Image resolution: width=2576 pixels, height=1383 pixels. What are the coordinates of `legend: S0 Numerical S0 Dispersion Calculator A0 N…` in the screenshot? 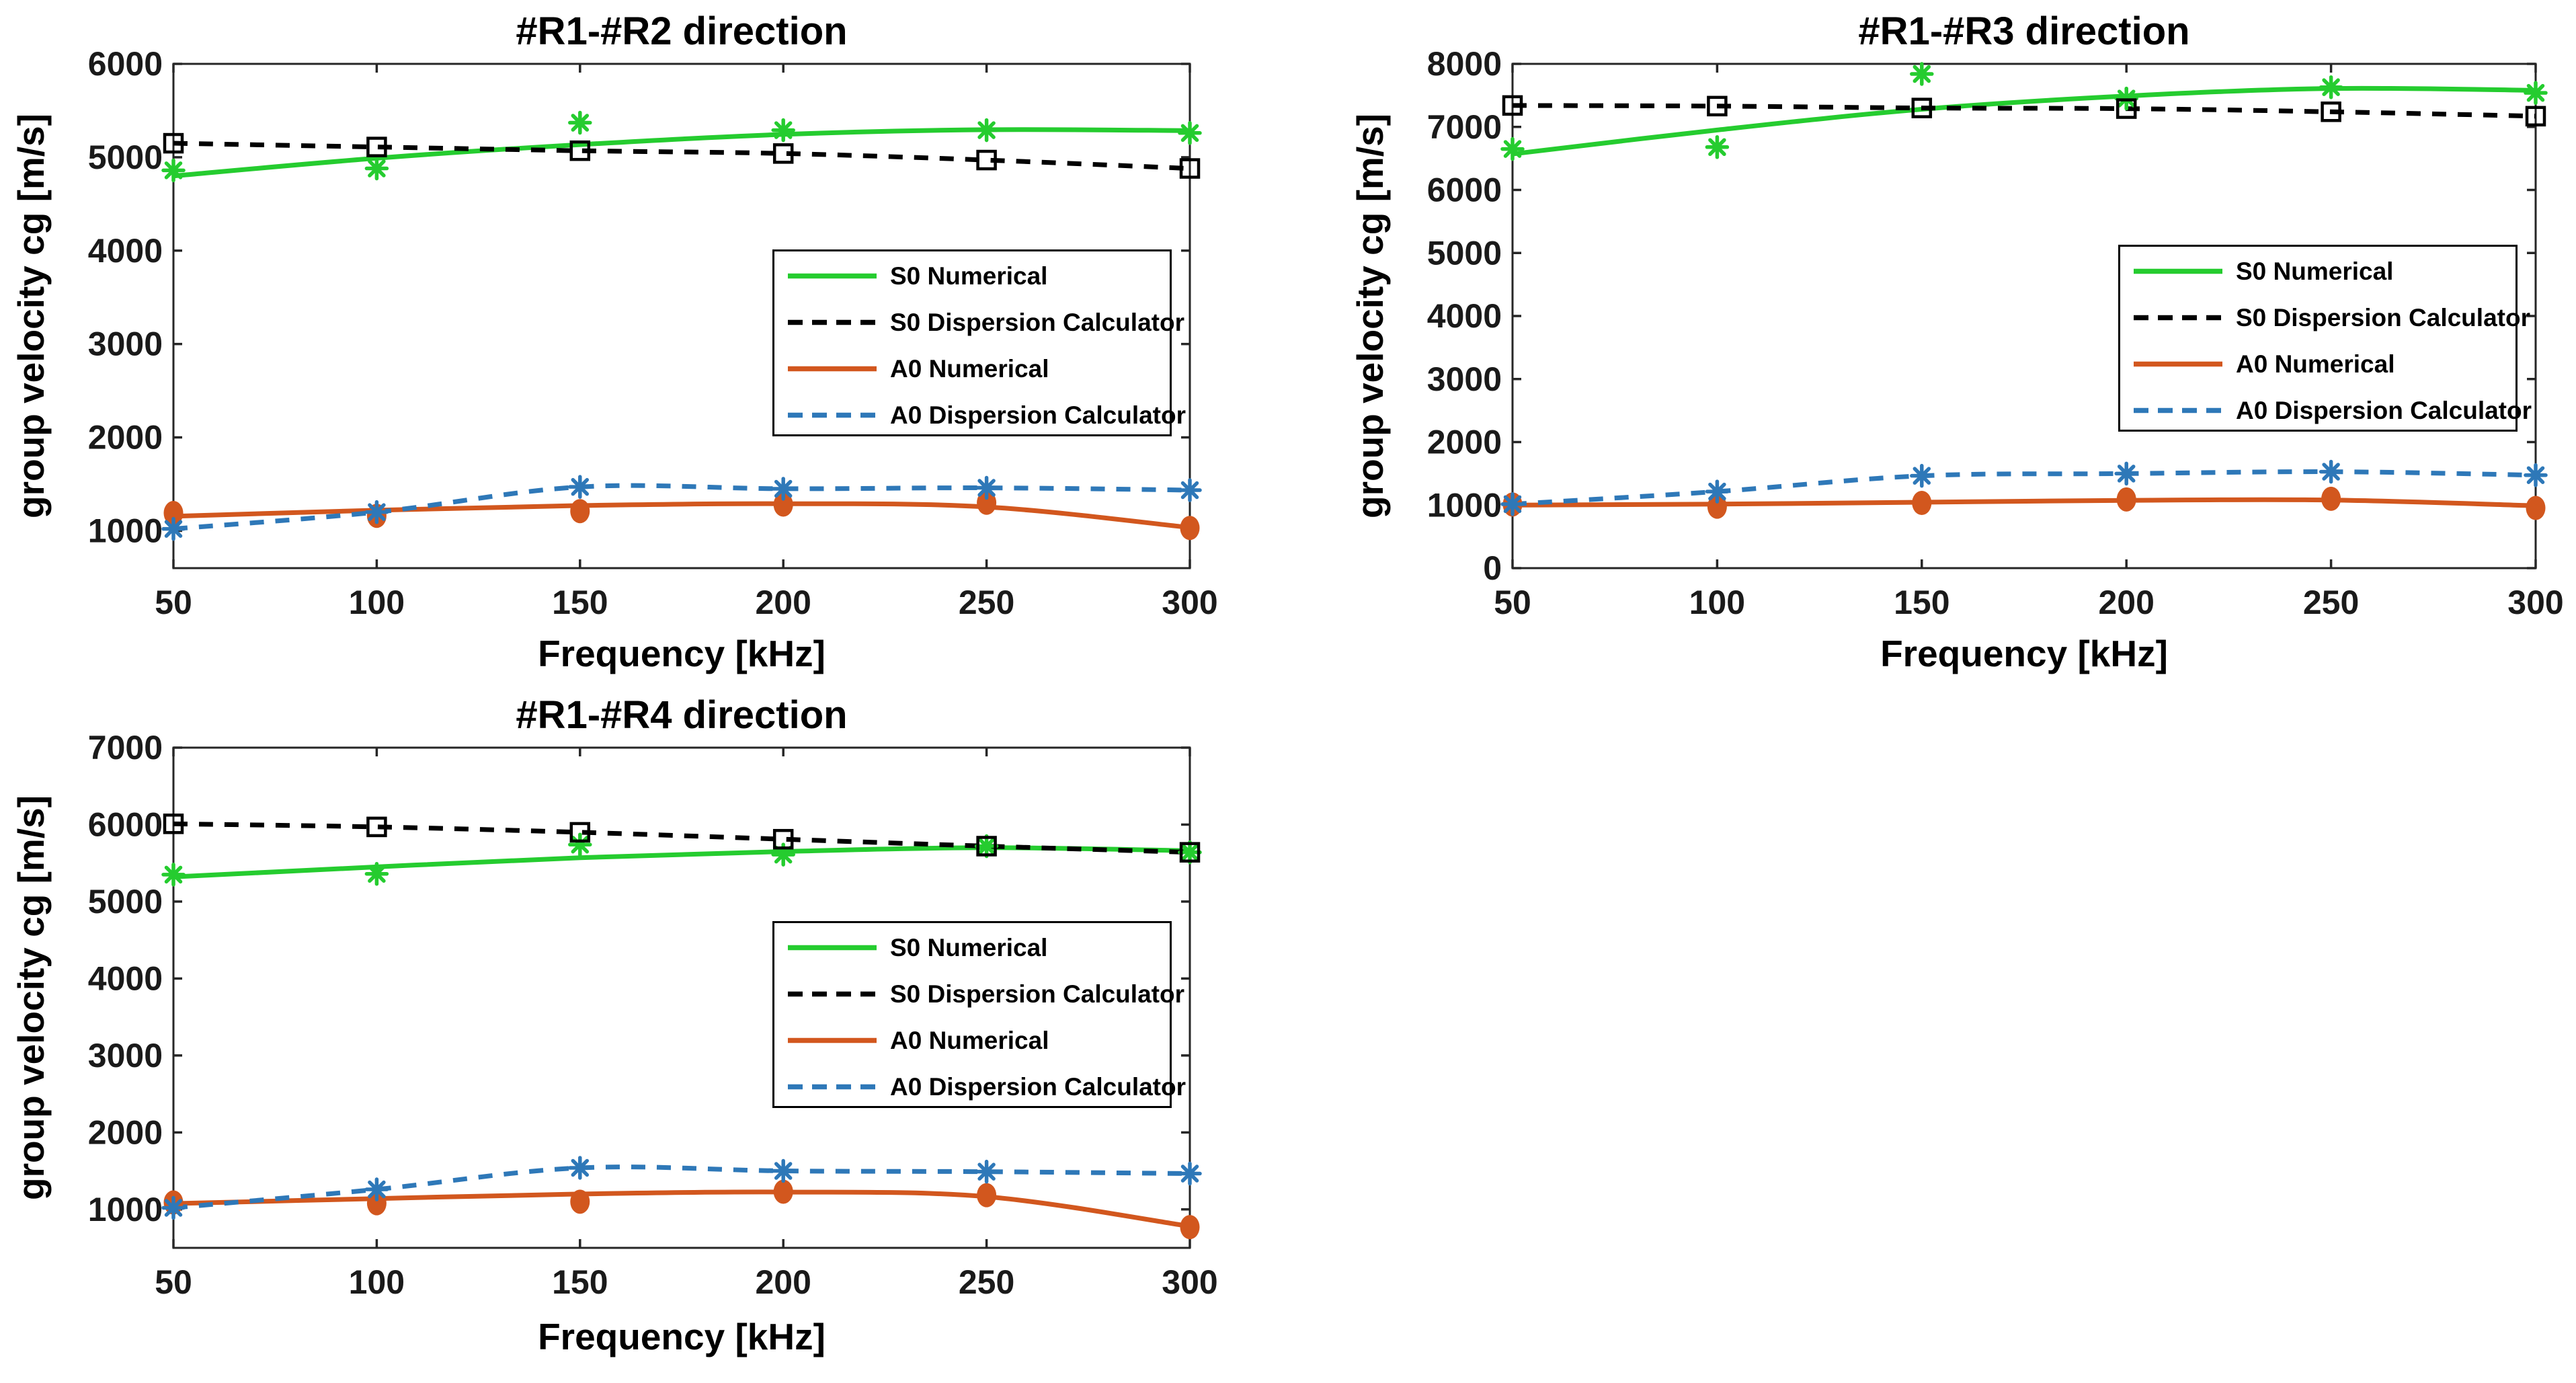 It's located at (2325, 339).